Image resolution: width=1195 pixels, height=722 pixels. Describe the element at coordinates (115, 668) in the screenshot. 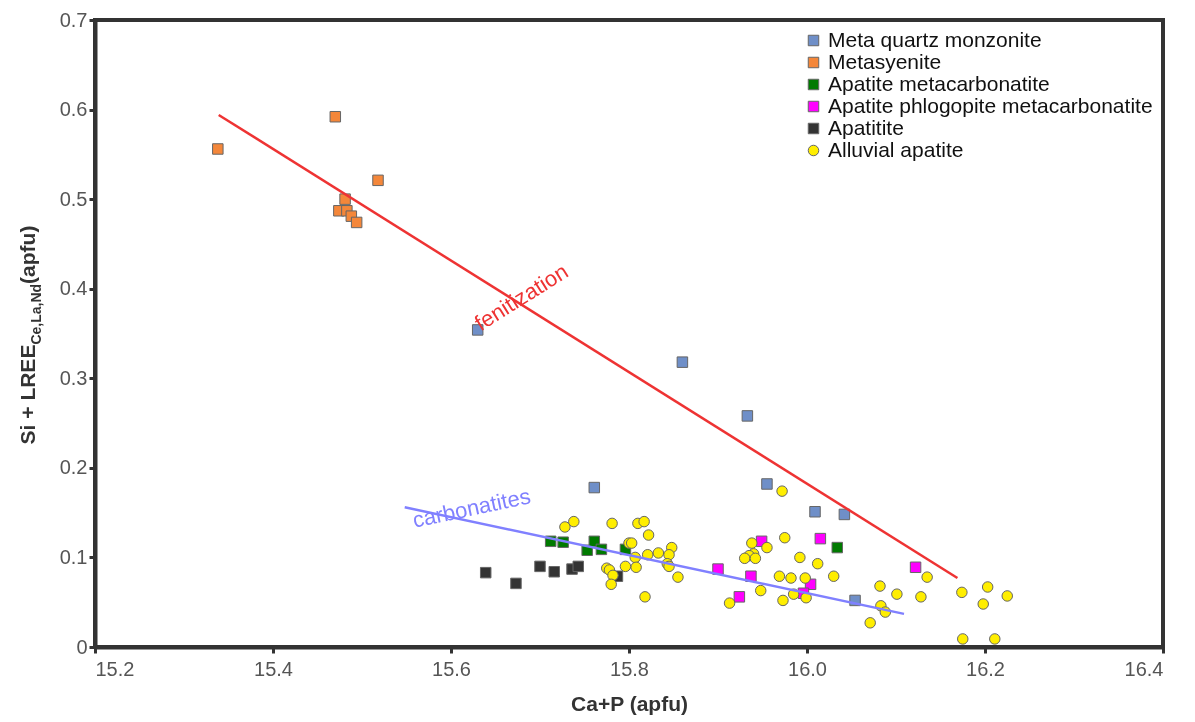

I see `x-tick-label: 15.2` at that location.